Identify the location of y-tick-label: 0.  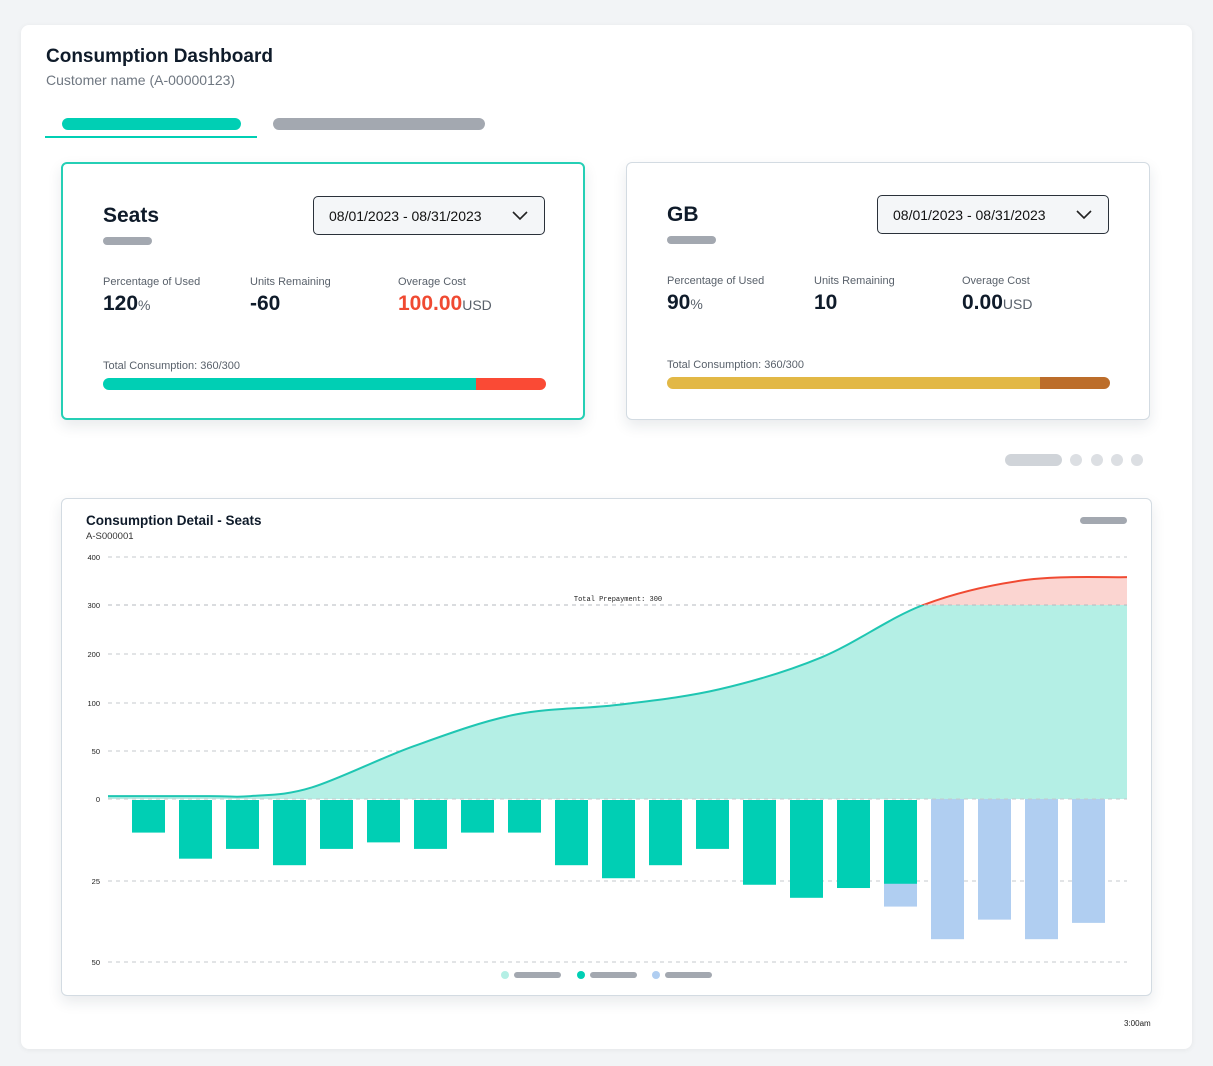
(98, 799).